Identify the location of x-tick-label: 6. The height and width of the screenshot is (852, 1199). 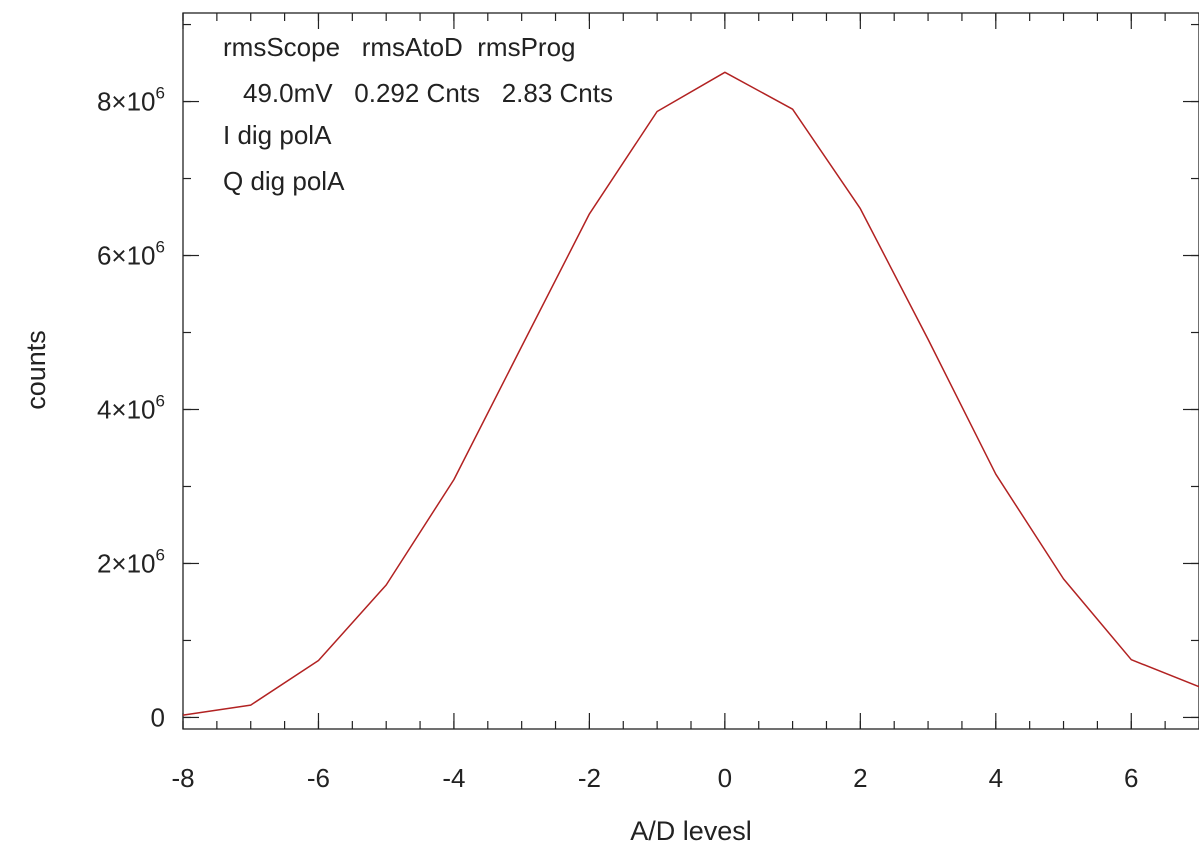
(1131, 778).